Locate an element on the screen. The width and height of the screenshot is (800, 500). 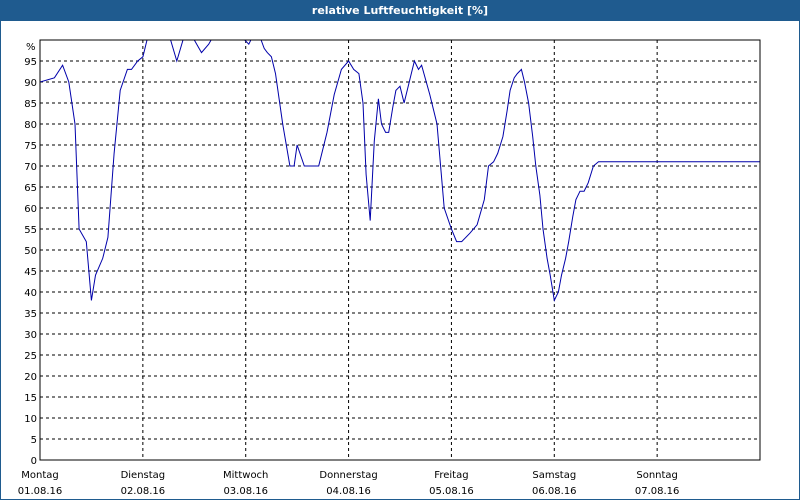
x-tick-date: 04.08.16 is located at coordinates (348, 491).